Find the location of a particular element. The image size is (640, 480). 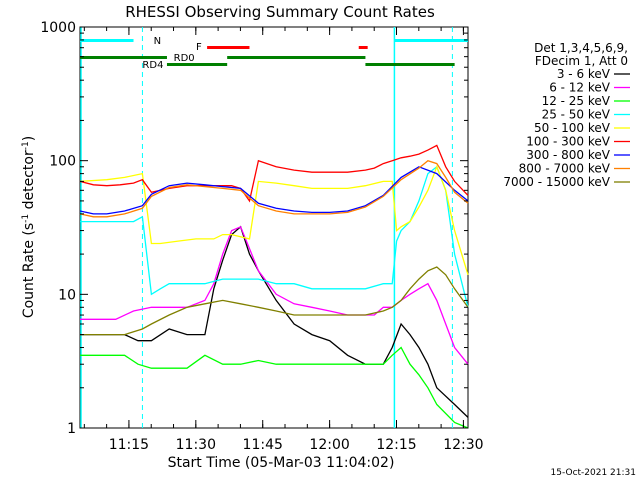

timestamp: 15-Oct-2021 21:31 is located at coordinates (593, 473).